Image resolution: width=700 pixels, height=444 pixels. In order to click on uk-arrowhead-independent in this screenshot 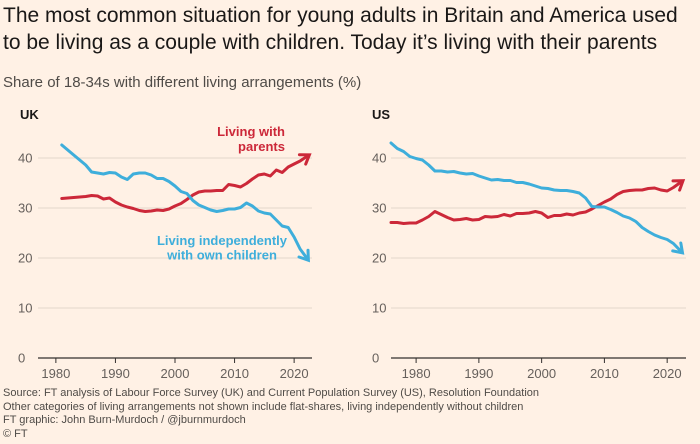, I will do `click(303, 255)`.